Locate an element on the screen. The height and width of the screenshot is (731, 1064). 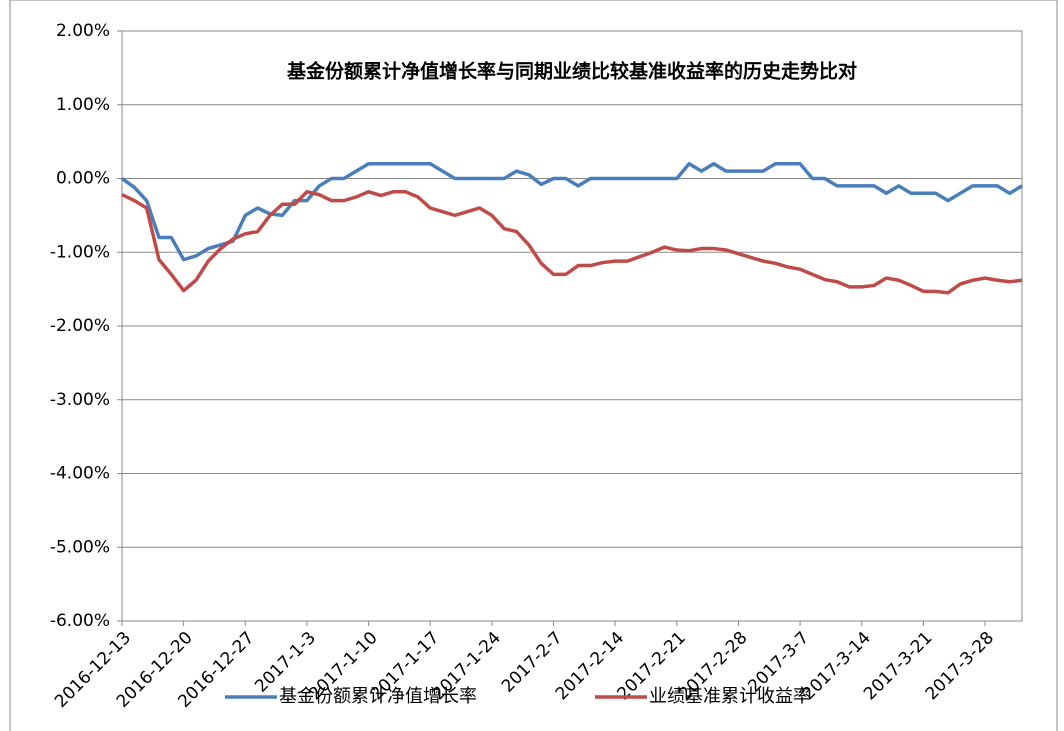
y-tick-label: -2.00% is located at coordinates (80, 326).